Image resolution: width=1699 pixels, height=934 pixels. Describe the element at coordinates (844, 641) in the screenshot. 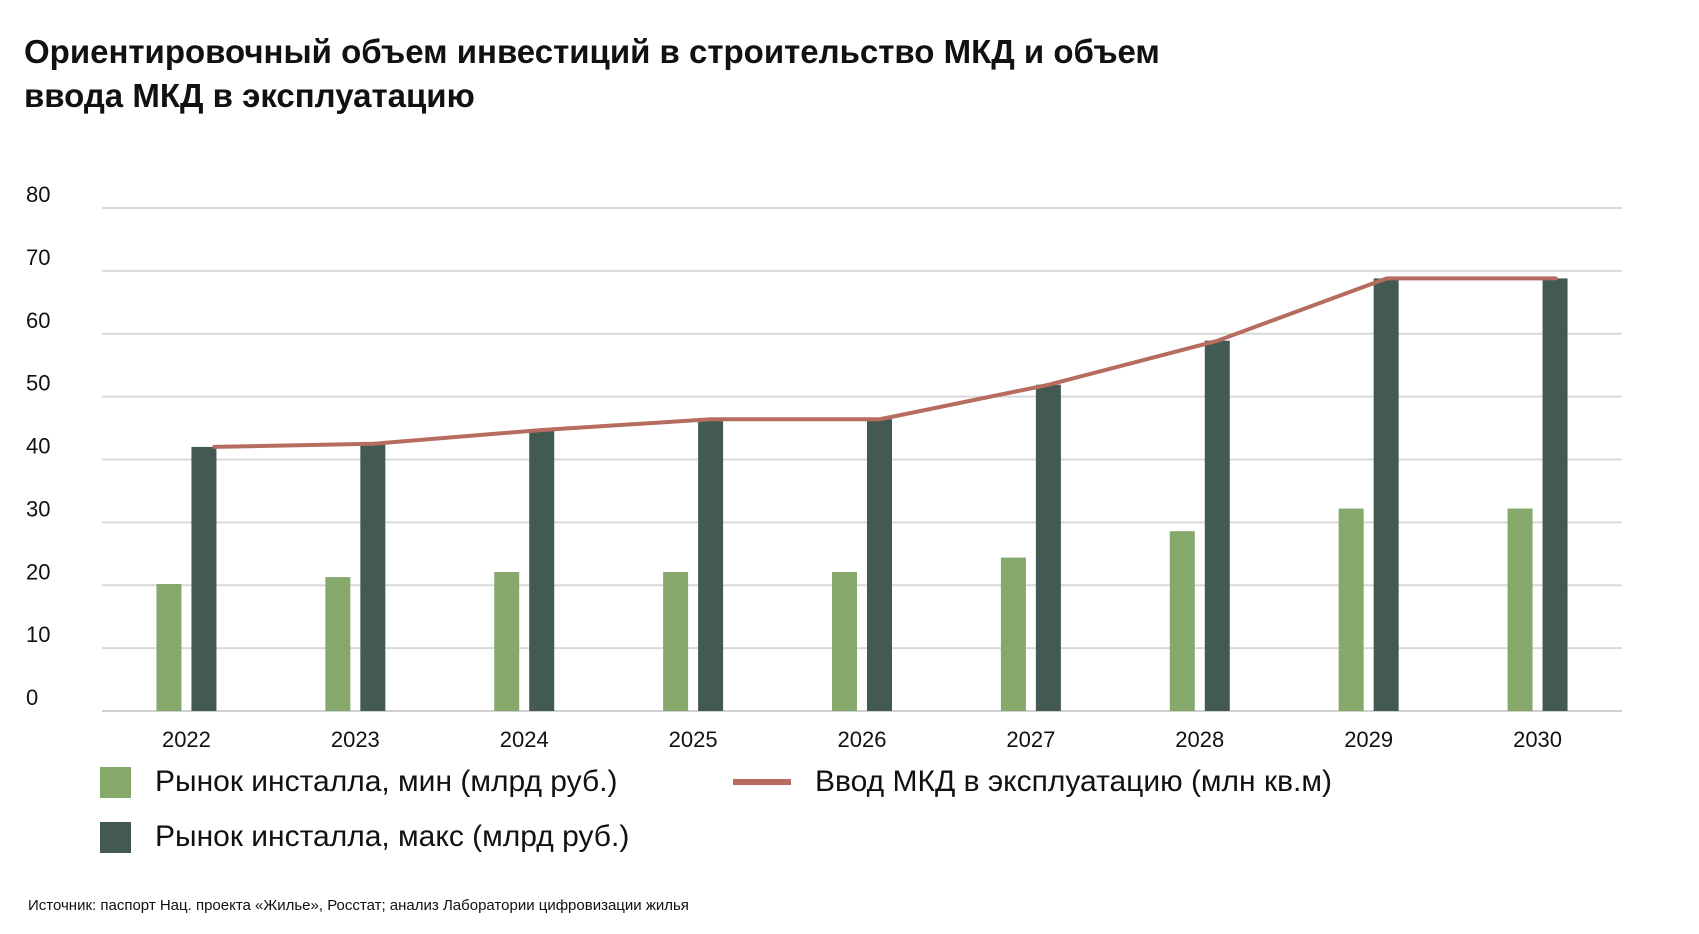

I see `bar-min-2026` at that location.